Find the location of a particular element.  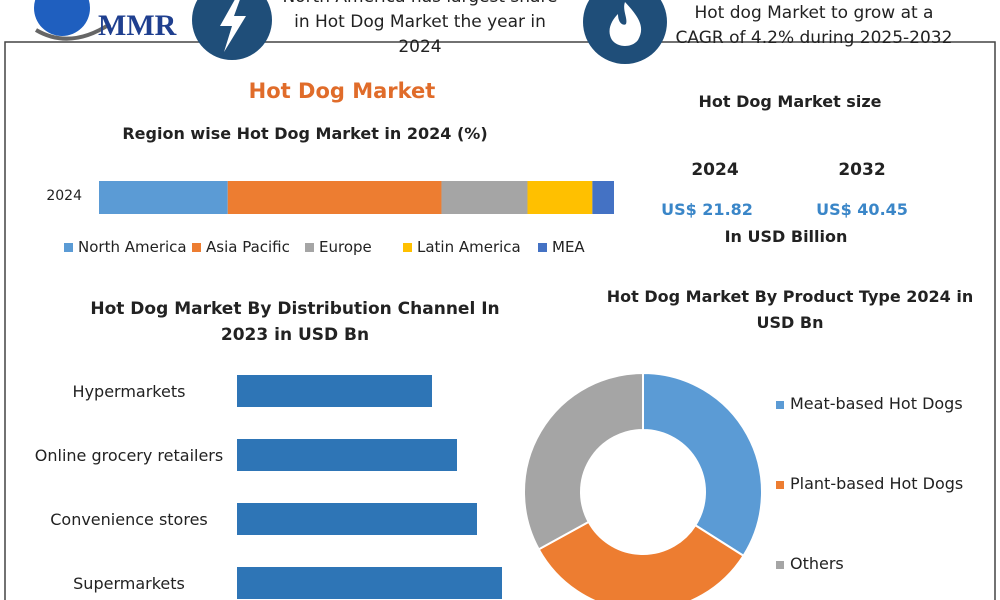

info-text: Hot dog Market to grow at a is located at coordinates (814, 13).